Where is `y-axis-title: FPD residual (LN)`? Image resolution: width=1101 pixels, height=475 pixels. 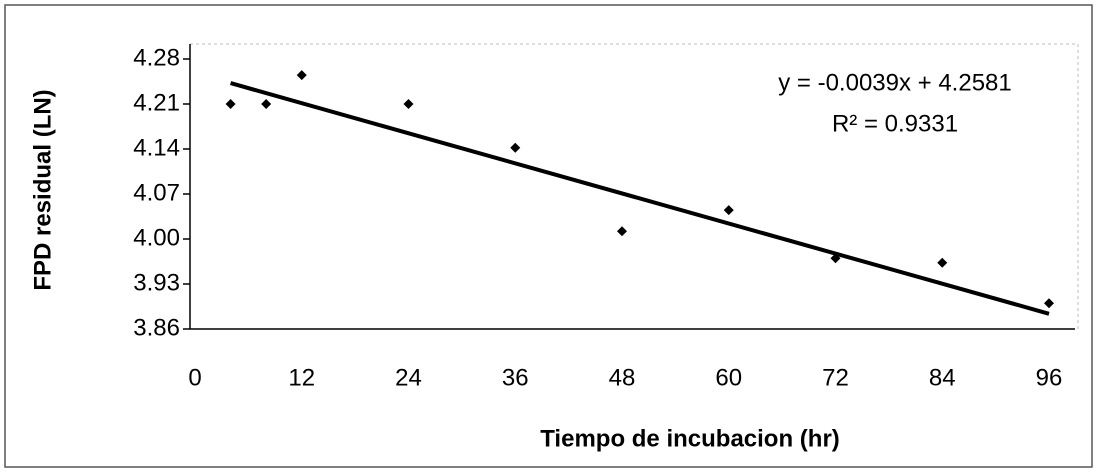
y-axis-title: FPD residual (LN) is located at coordinates (42, 189).